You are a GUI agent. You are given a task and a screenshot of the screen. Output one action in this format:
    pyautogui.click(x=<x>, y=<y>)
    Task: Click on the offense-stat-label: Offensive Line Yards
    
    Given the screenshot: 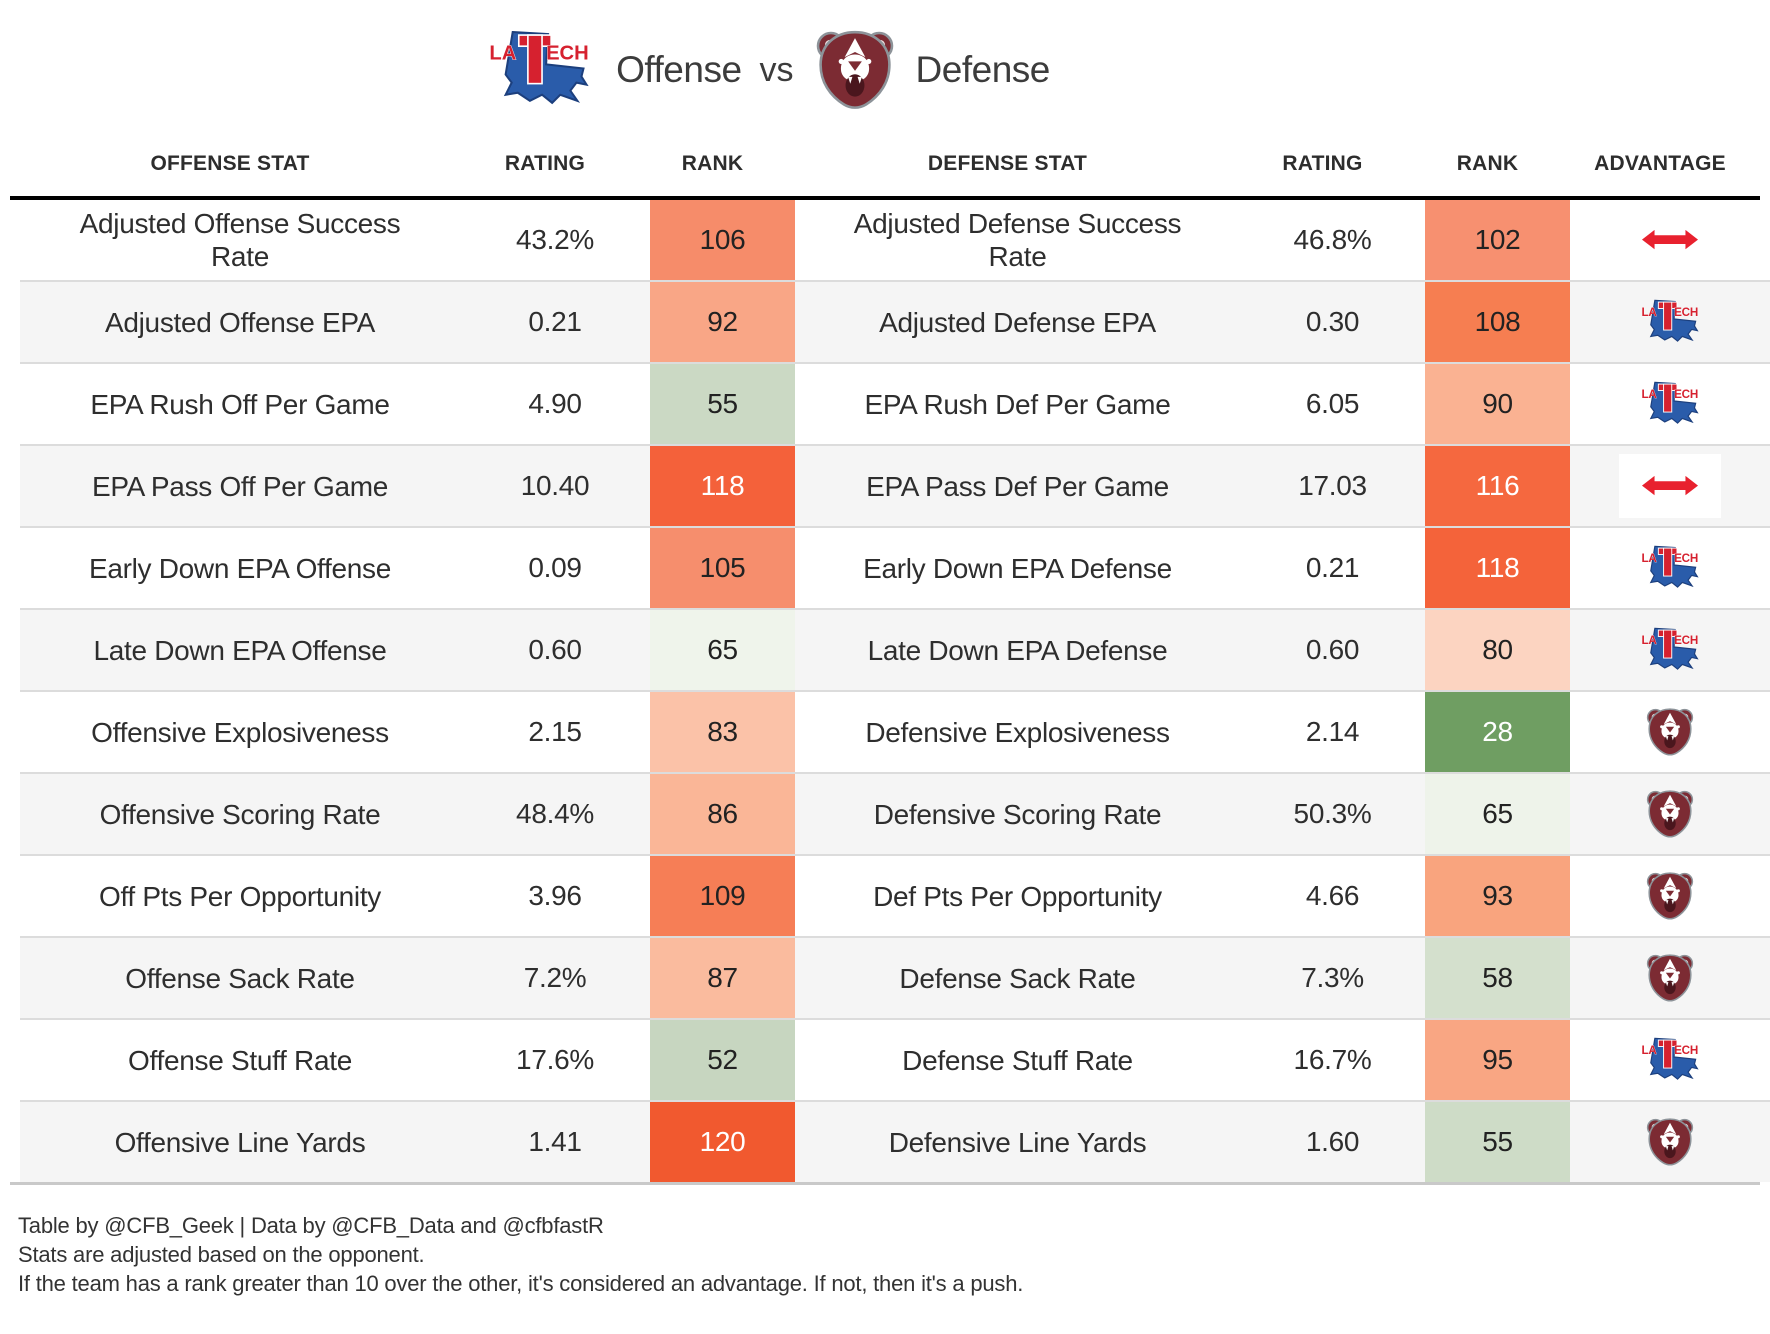 What is the action you would take?
    pyautogui.click(x=240, y=1142)
    